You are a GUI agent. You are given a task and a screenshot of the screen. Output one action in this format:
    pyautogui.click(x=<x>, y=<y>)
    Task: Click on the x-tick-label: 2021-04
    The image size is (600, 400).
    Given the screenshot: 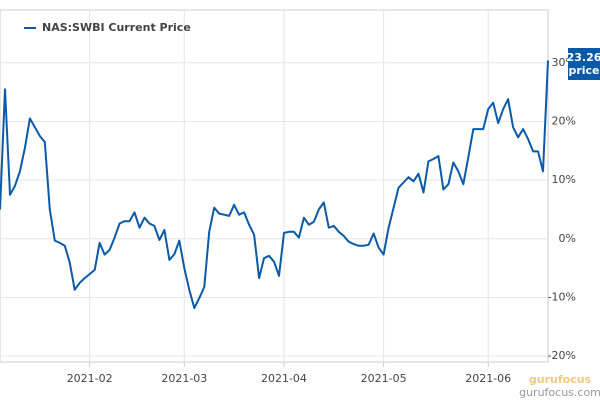 What is the action you would take?
    pyautogui.click(x=284, y=378)
    